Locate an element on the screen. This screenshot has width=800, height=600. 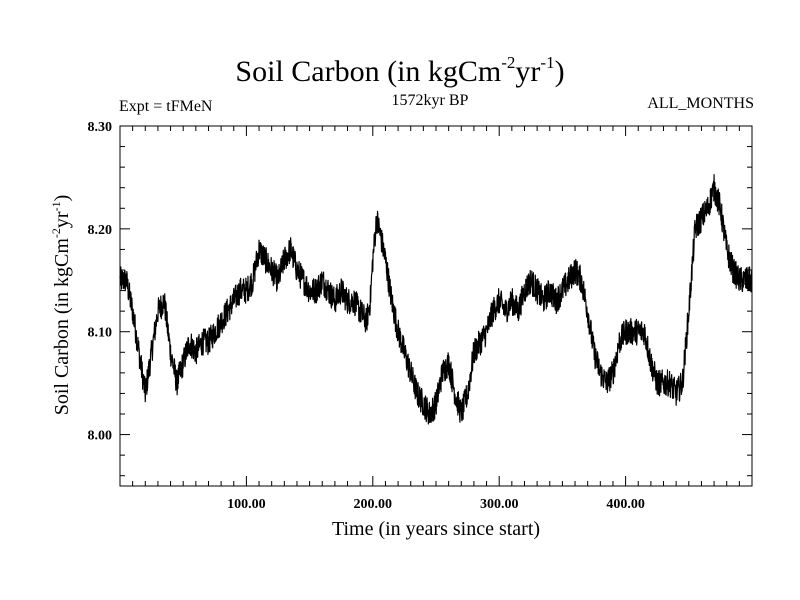
x-tick-label: 100.00 is located at coordinates (246, 504).